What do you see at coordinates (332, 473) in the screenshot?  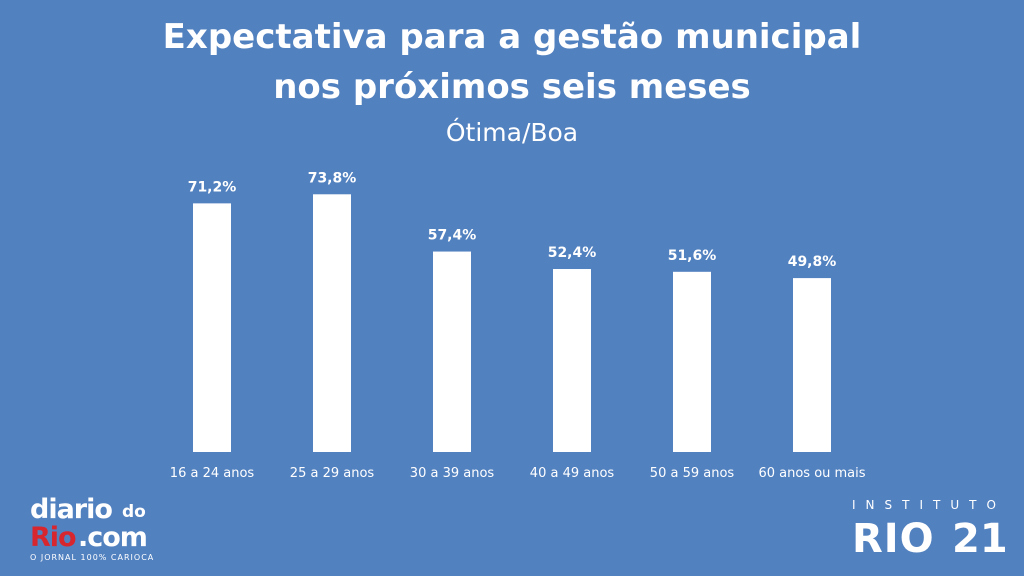 I see `category-label: 25 a 29 anos` at bounding box center [332, 473].